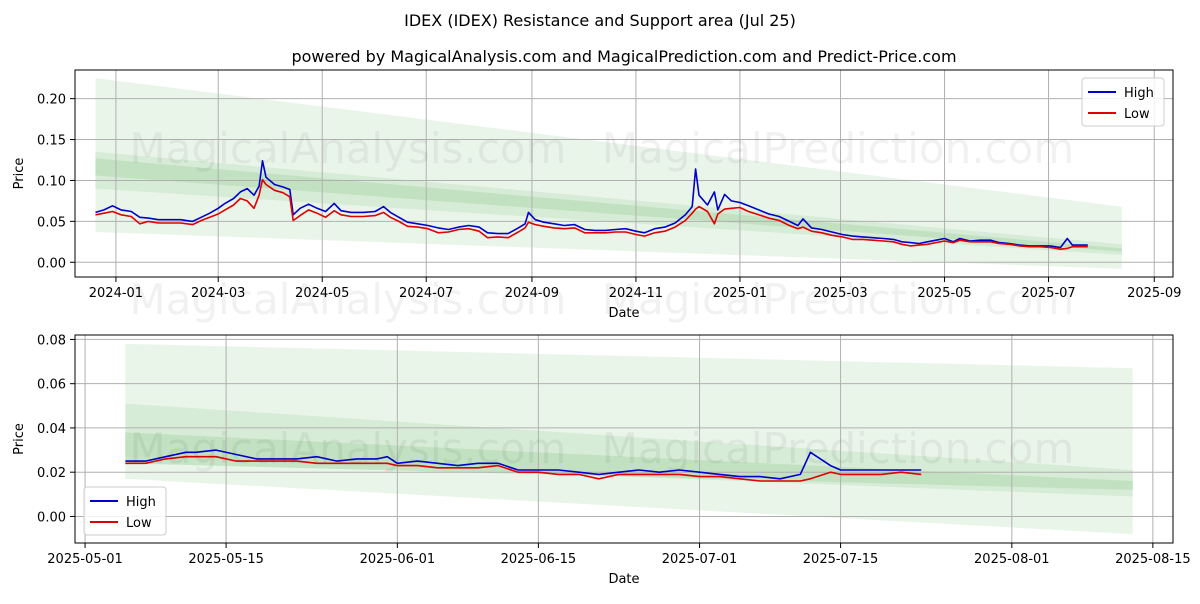 The image size is (1200, 604). I want to click on watermark-left-bottom: MagicalAnalysis.com, so click(348, 448).